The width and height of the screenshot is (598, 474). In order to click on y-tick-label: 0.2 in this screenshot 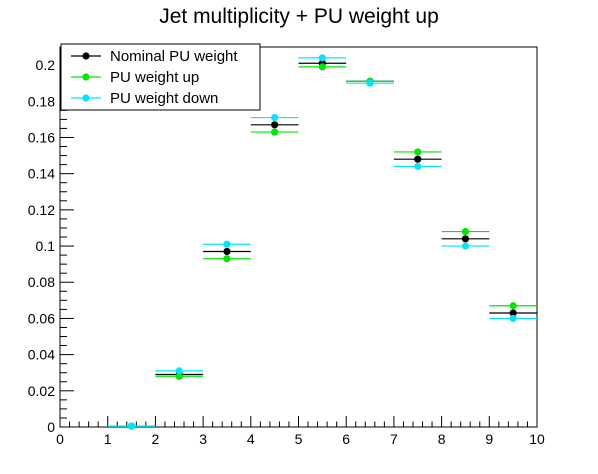, I will do `click(46, 65)`.